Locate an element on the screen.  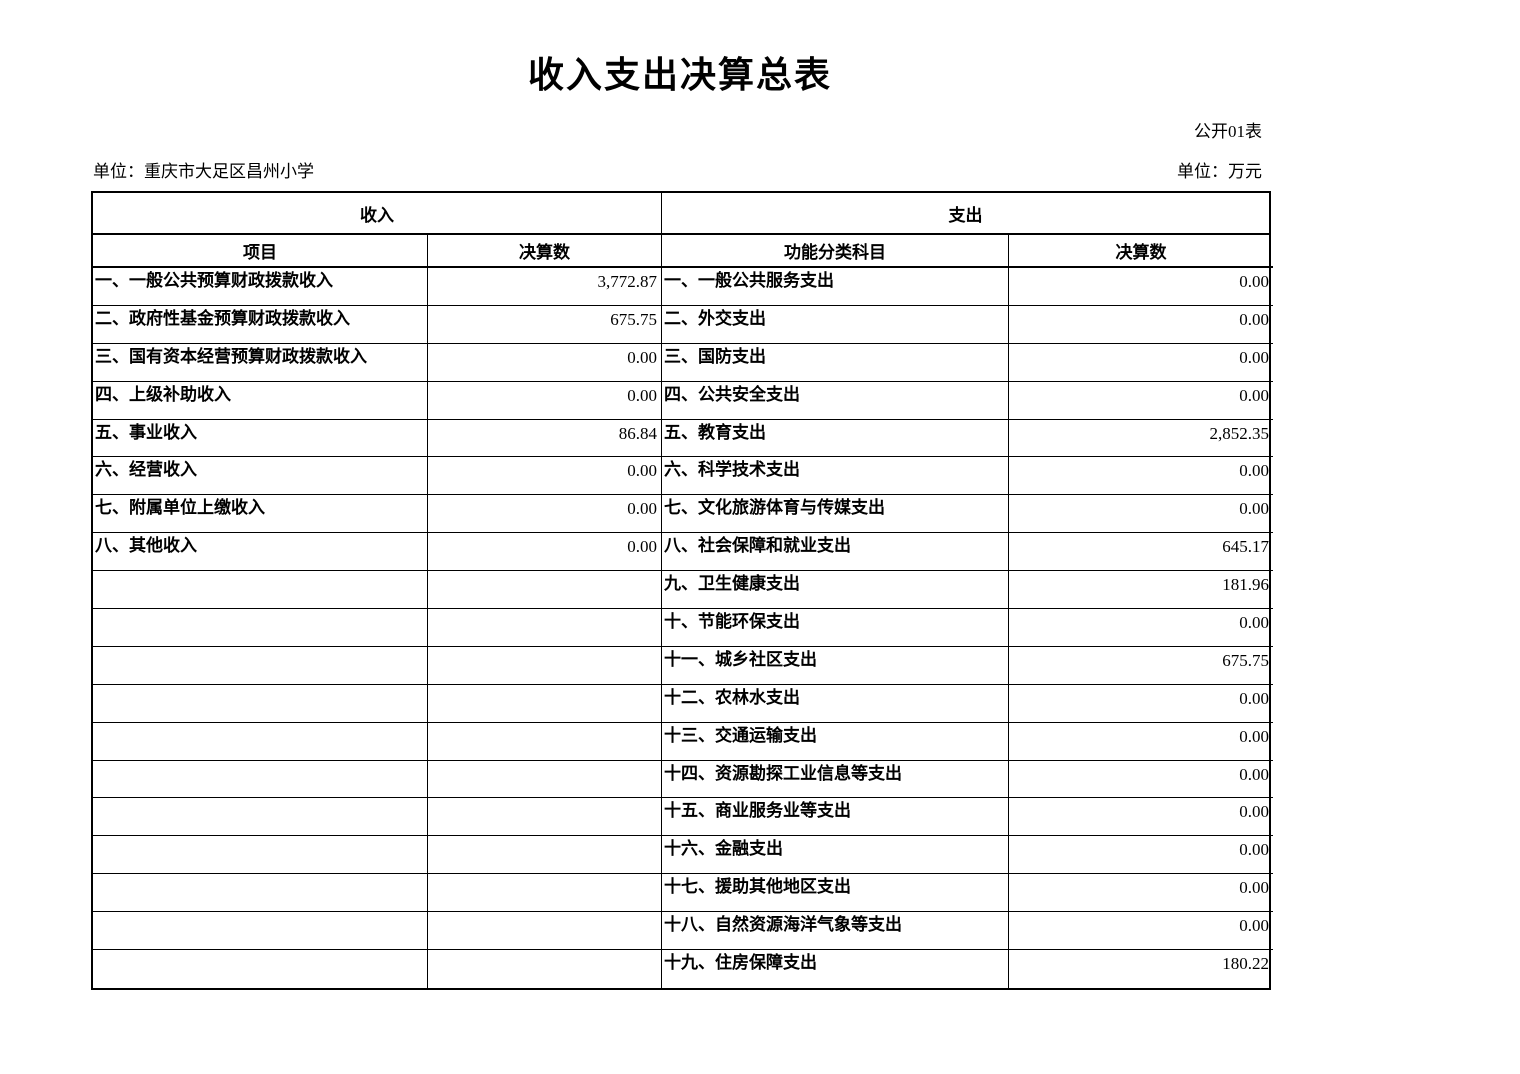
table-row: 十一、城乡社区支出 675.75 is located at coordinates (683, 665).